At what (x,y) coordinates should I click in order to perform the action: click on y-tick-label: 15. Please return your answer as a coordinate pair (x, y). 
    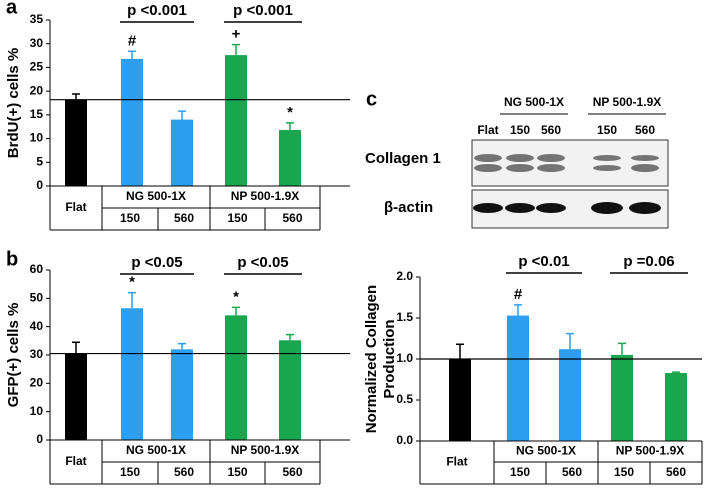
    Looking at the image, I should click on (37, 114).